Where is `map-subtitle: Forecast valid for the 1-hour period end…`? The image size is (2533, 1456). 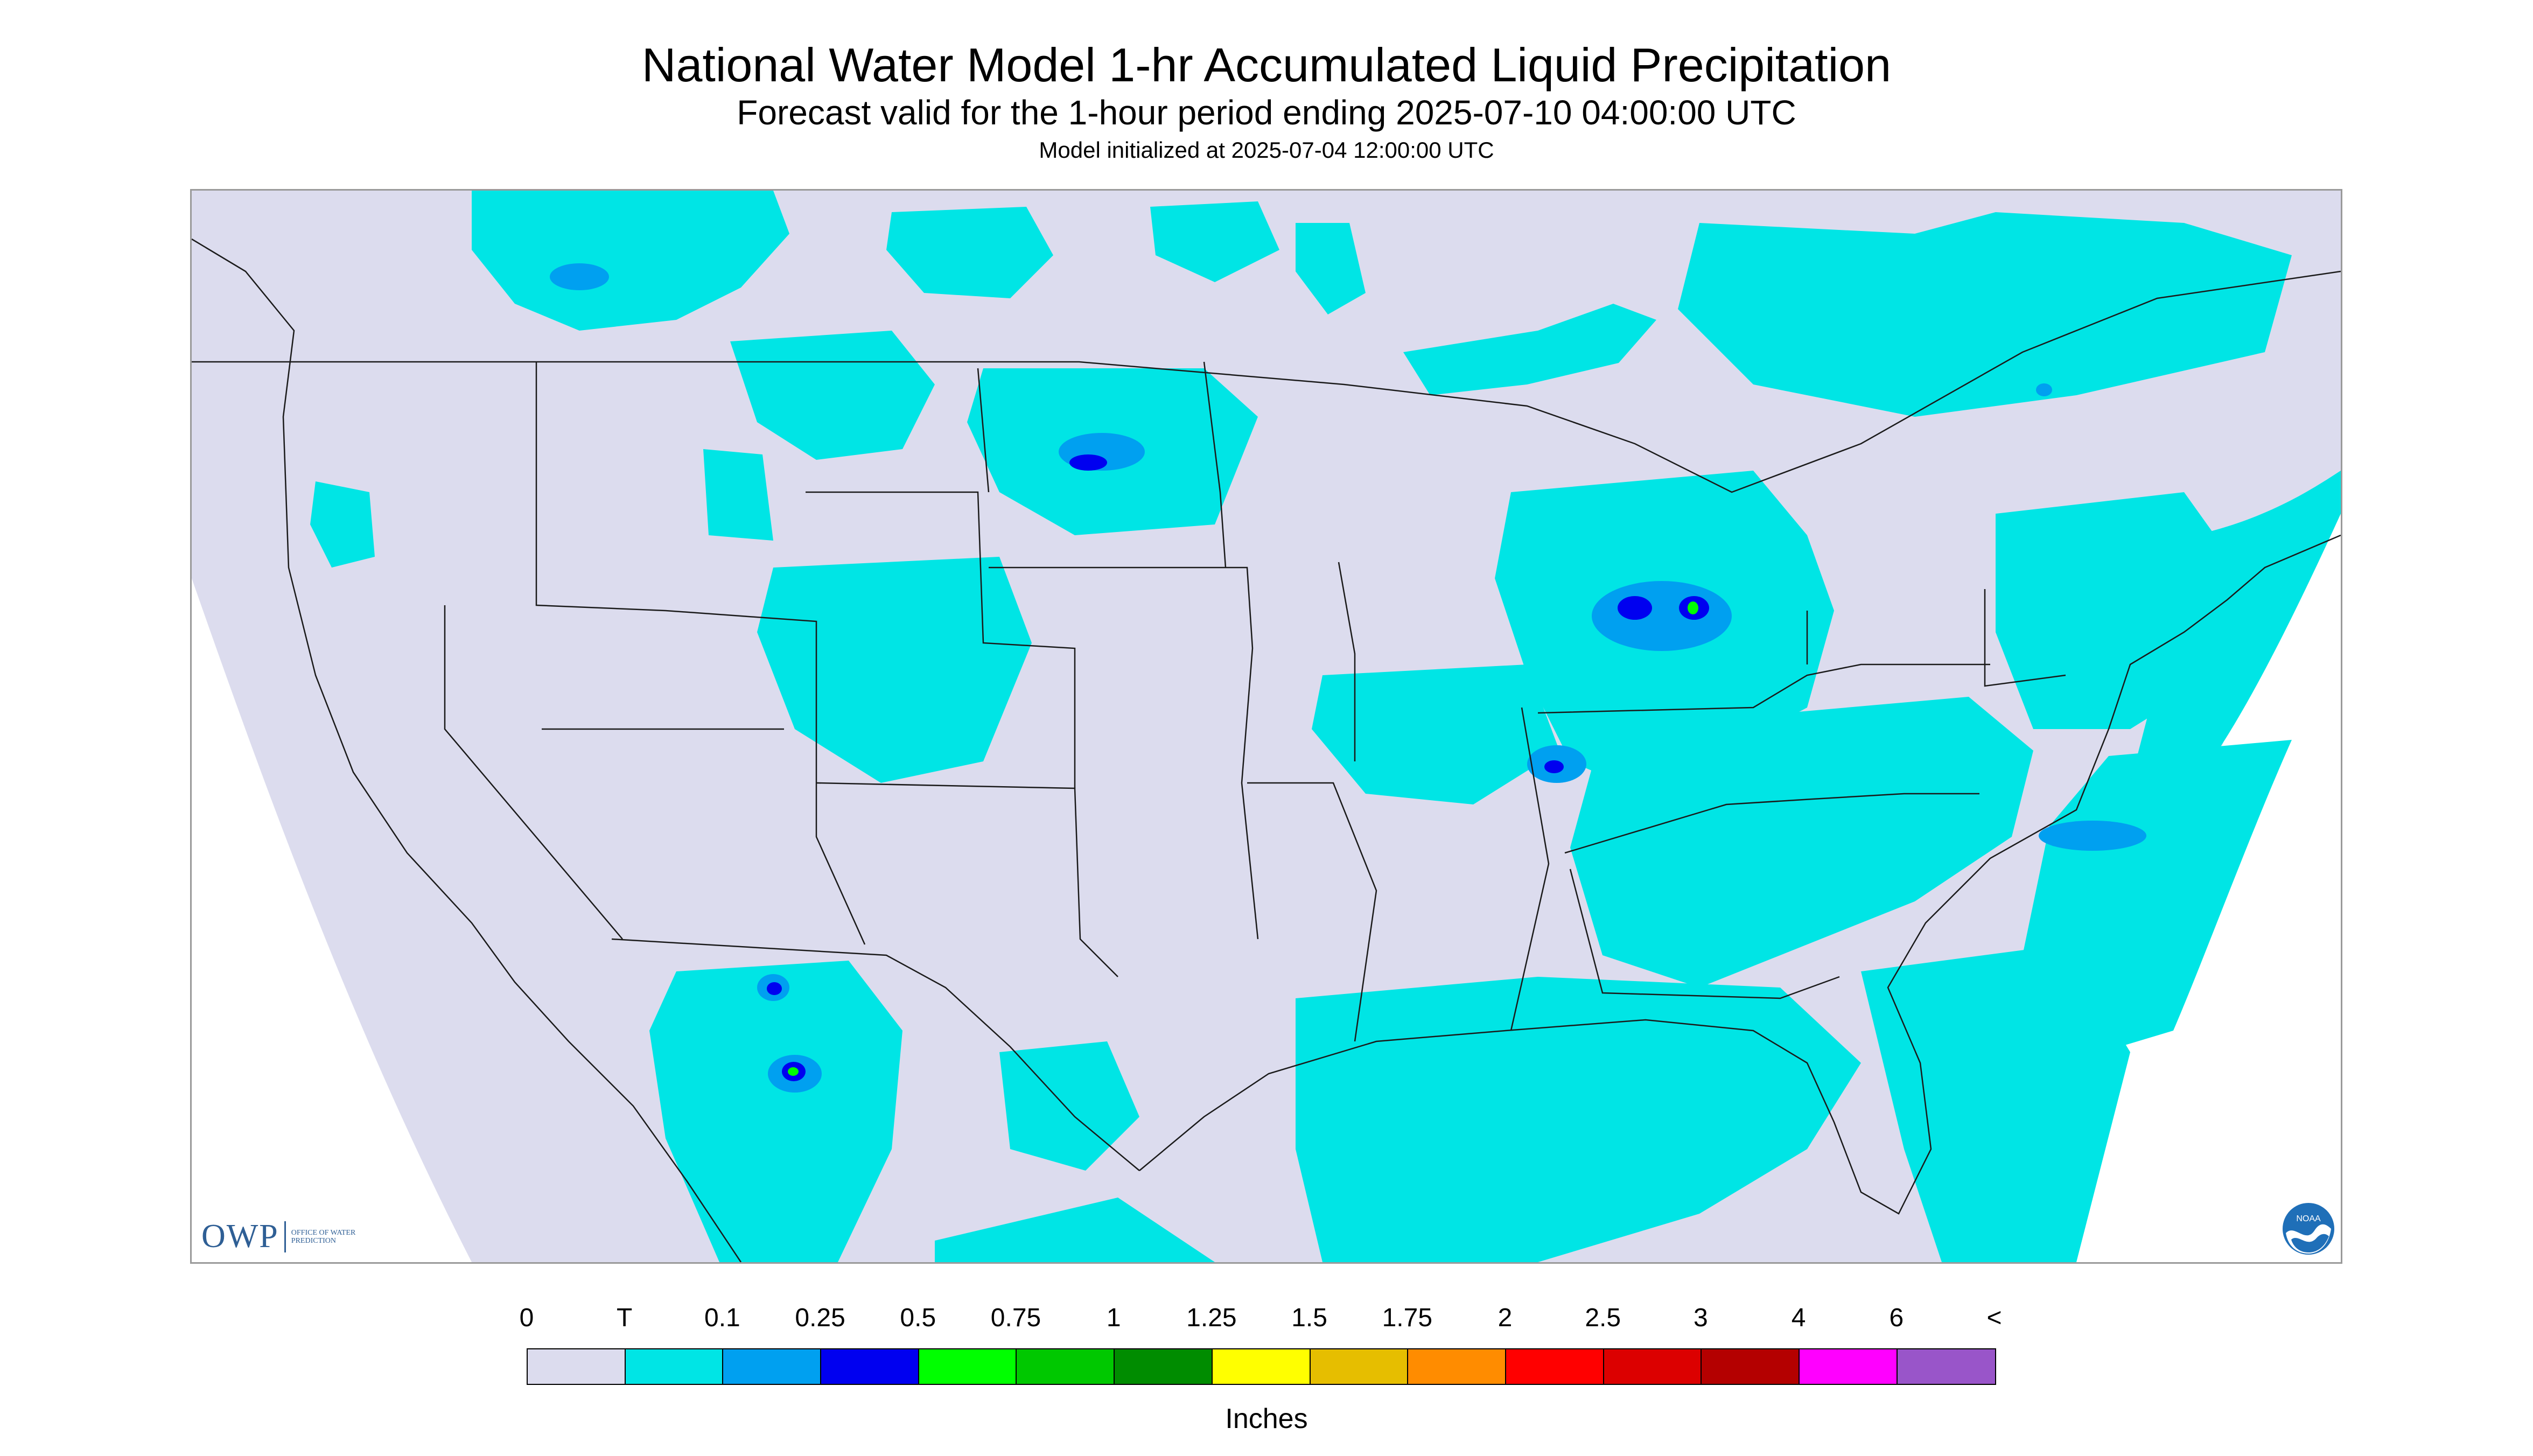 map-subtitle: Forecast valid for the 1-hour period end… is located at coordinates (1266, 112).